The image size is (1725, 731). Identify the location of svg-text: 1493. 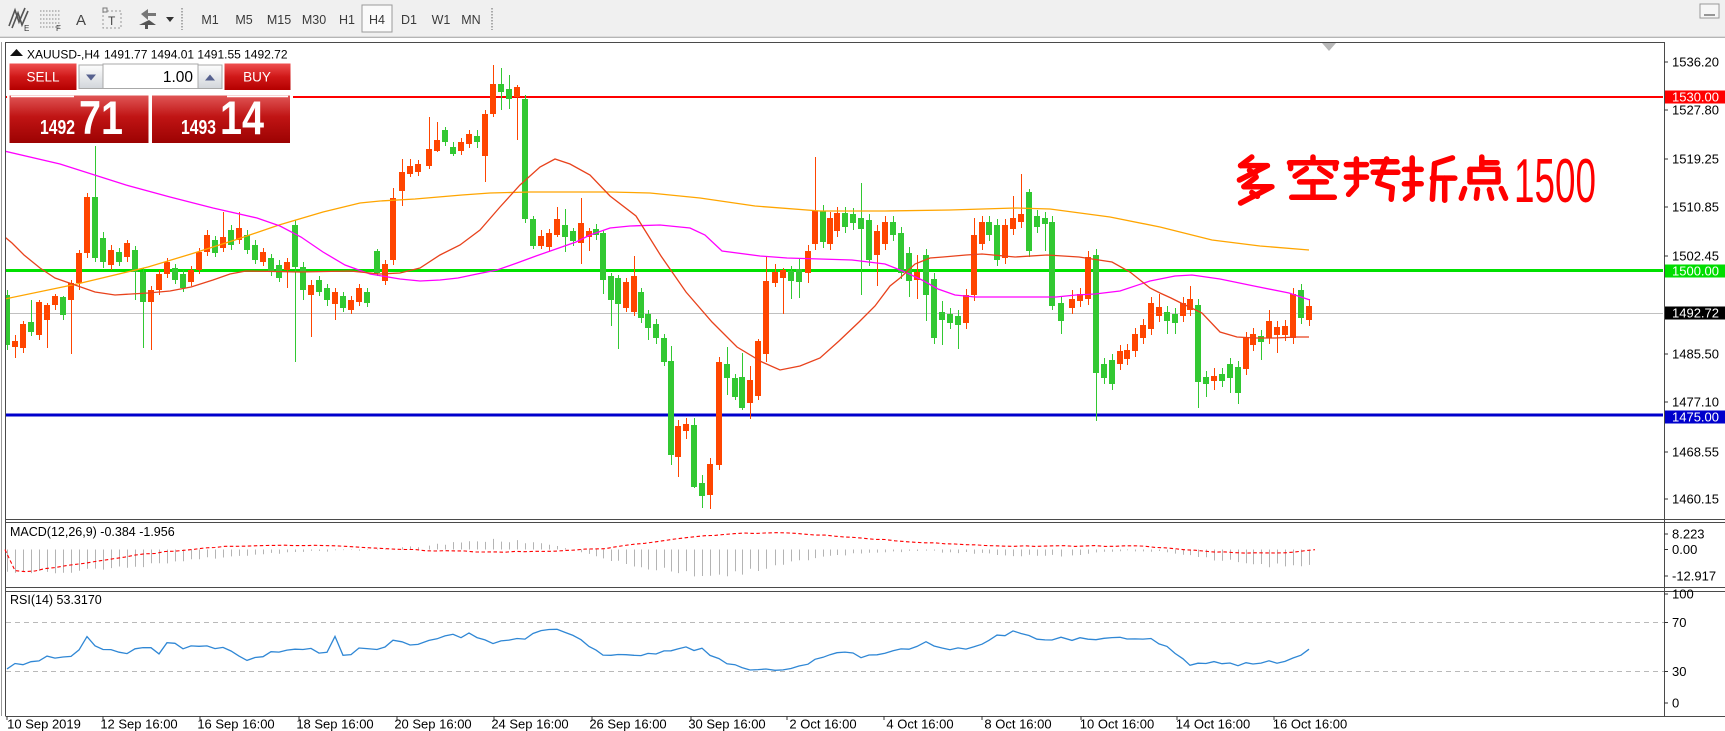
(198, 128).